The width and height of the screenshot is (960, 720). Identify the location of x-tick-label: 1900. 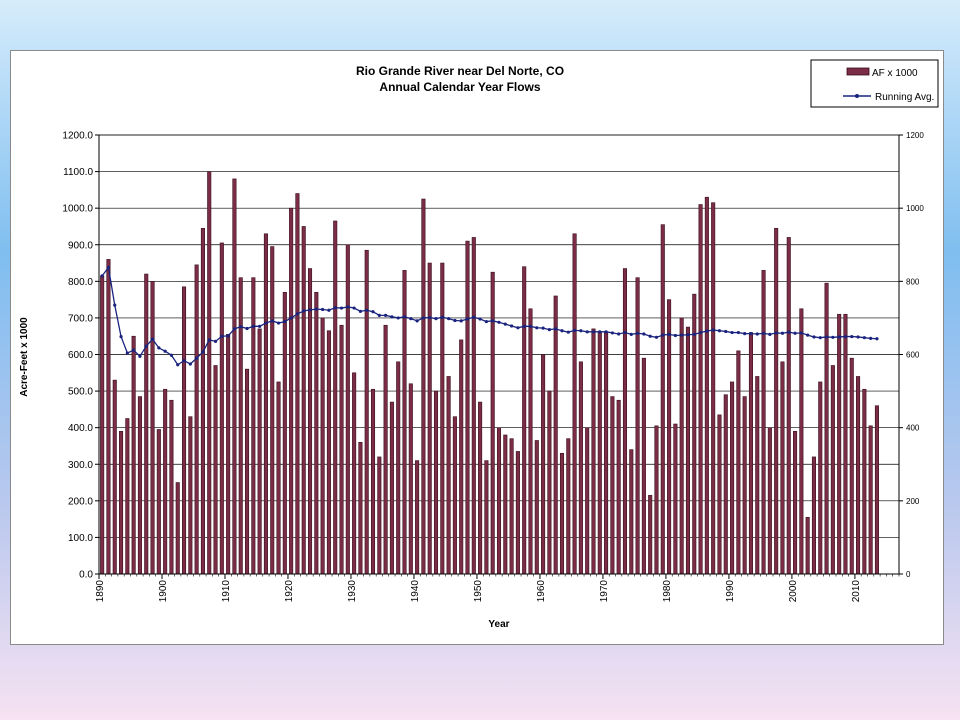
(163, 591).